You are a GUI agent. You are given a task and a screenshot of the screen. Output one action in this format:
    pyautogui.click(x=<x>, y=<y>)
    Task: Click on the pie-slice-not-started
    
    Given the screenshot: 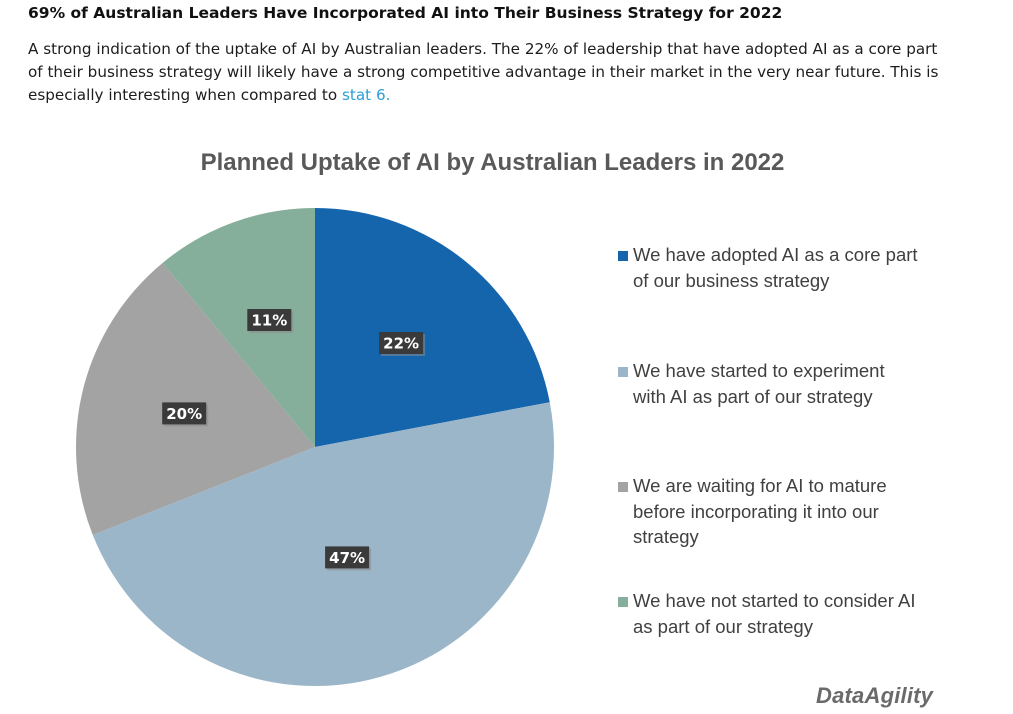 What is the action you would take?
    pyautogui.click(x=238, y=327)
    